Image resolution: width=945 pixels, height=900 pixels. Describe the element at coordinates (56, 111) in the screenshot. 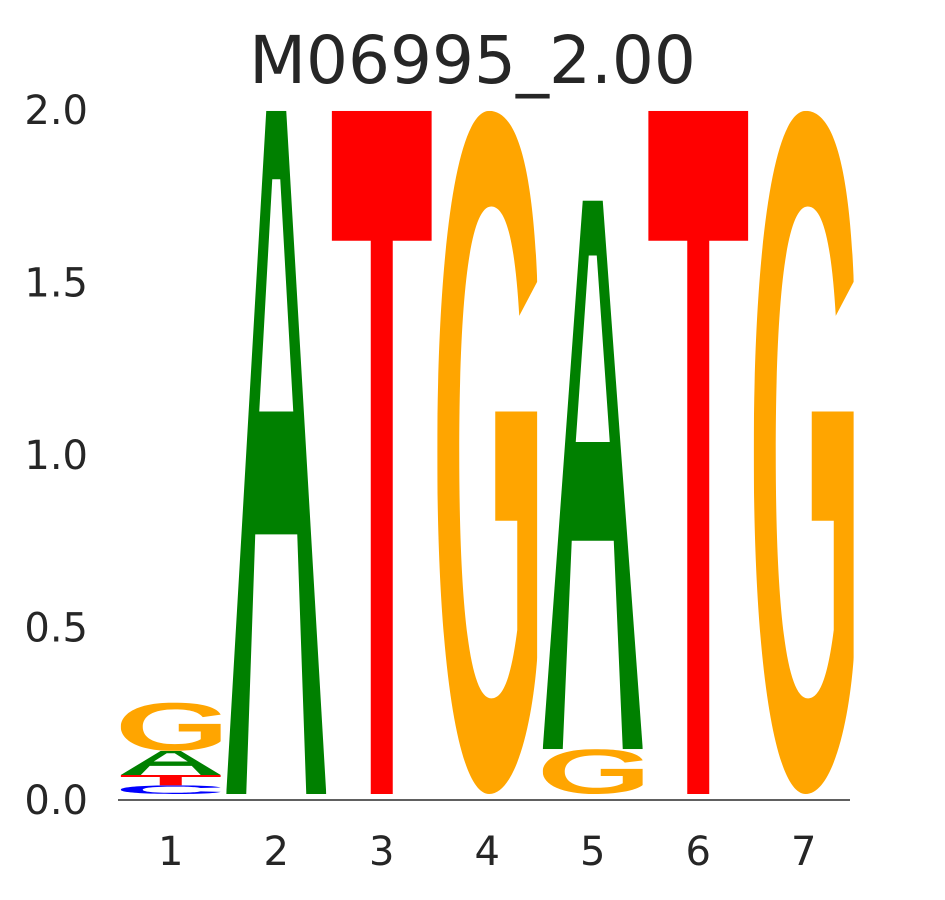

I see `y-tick-label: 2.0` at that location.